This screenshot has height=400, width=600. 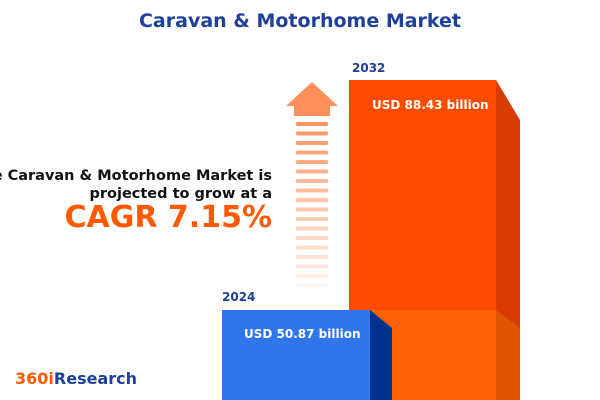 I want to click on bar-2032-lower-side, so click(x=508, y=355).